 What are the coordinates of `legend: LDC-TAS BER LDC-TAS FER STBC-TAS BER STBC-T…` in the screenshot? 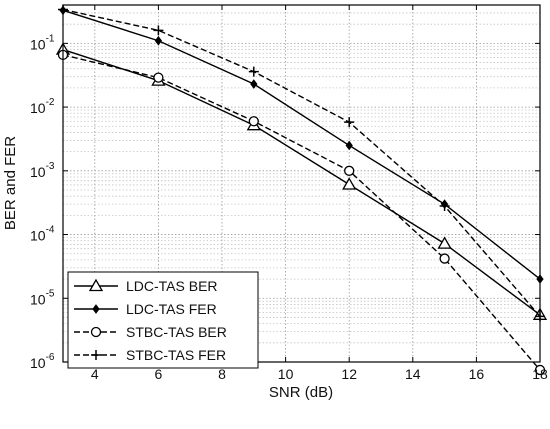 It's located at (163, 320).